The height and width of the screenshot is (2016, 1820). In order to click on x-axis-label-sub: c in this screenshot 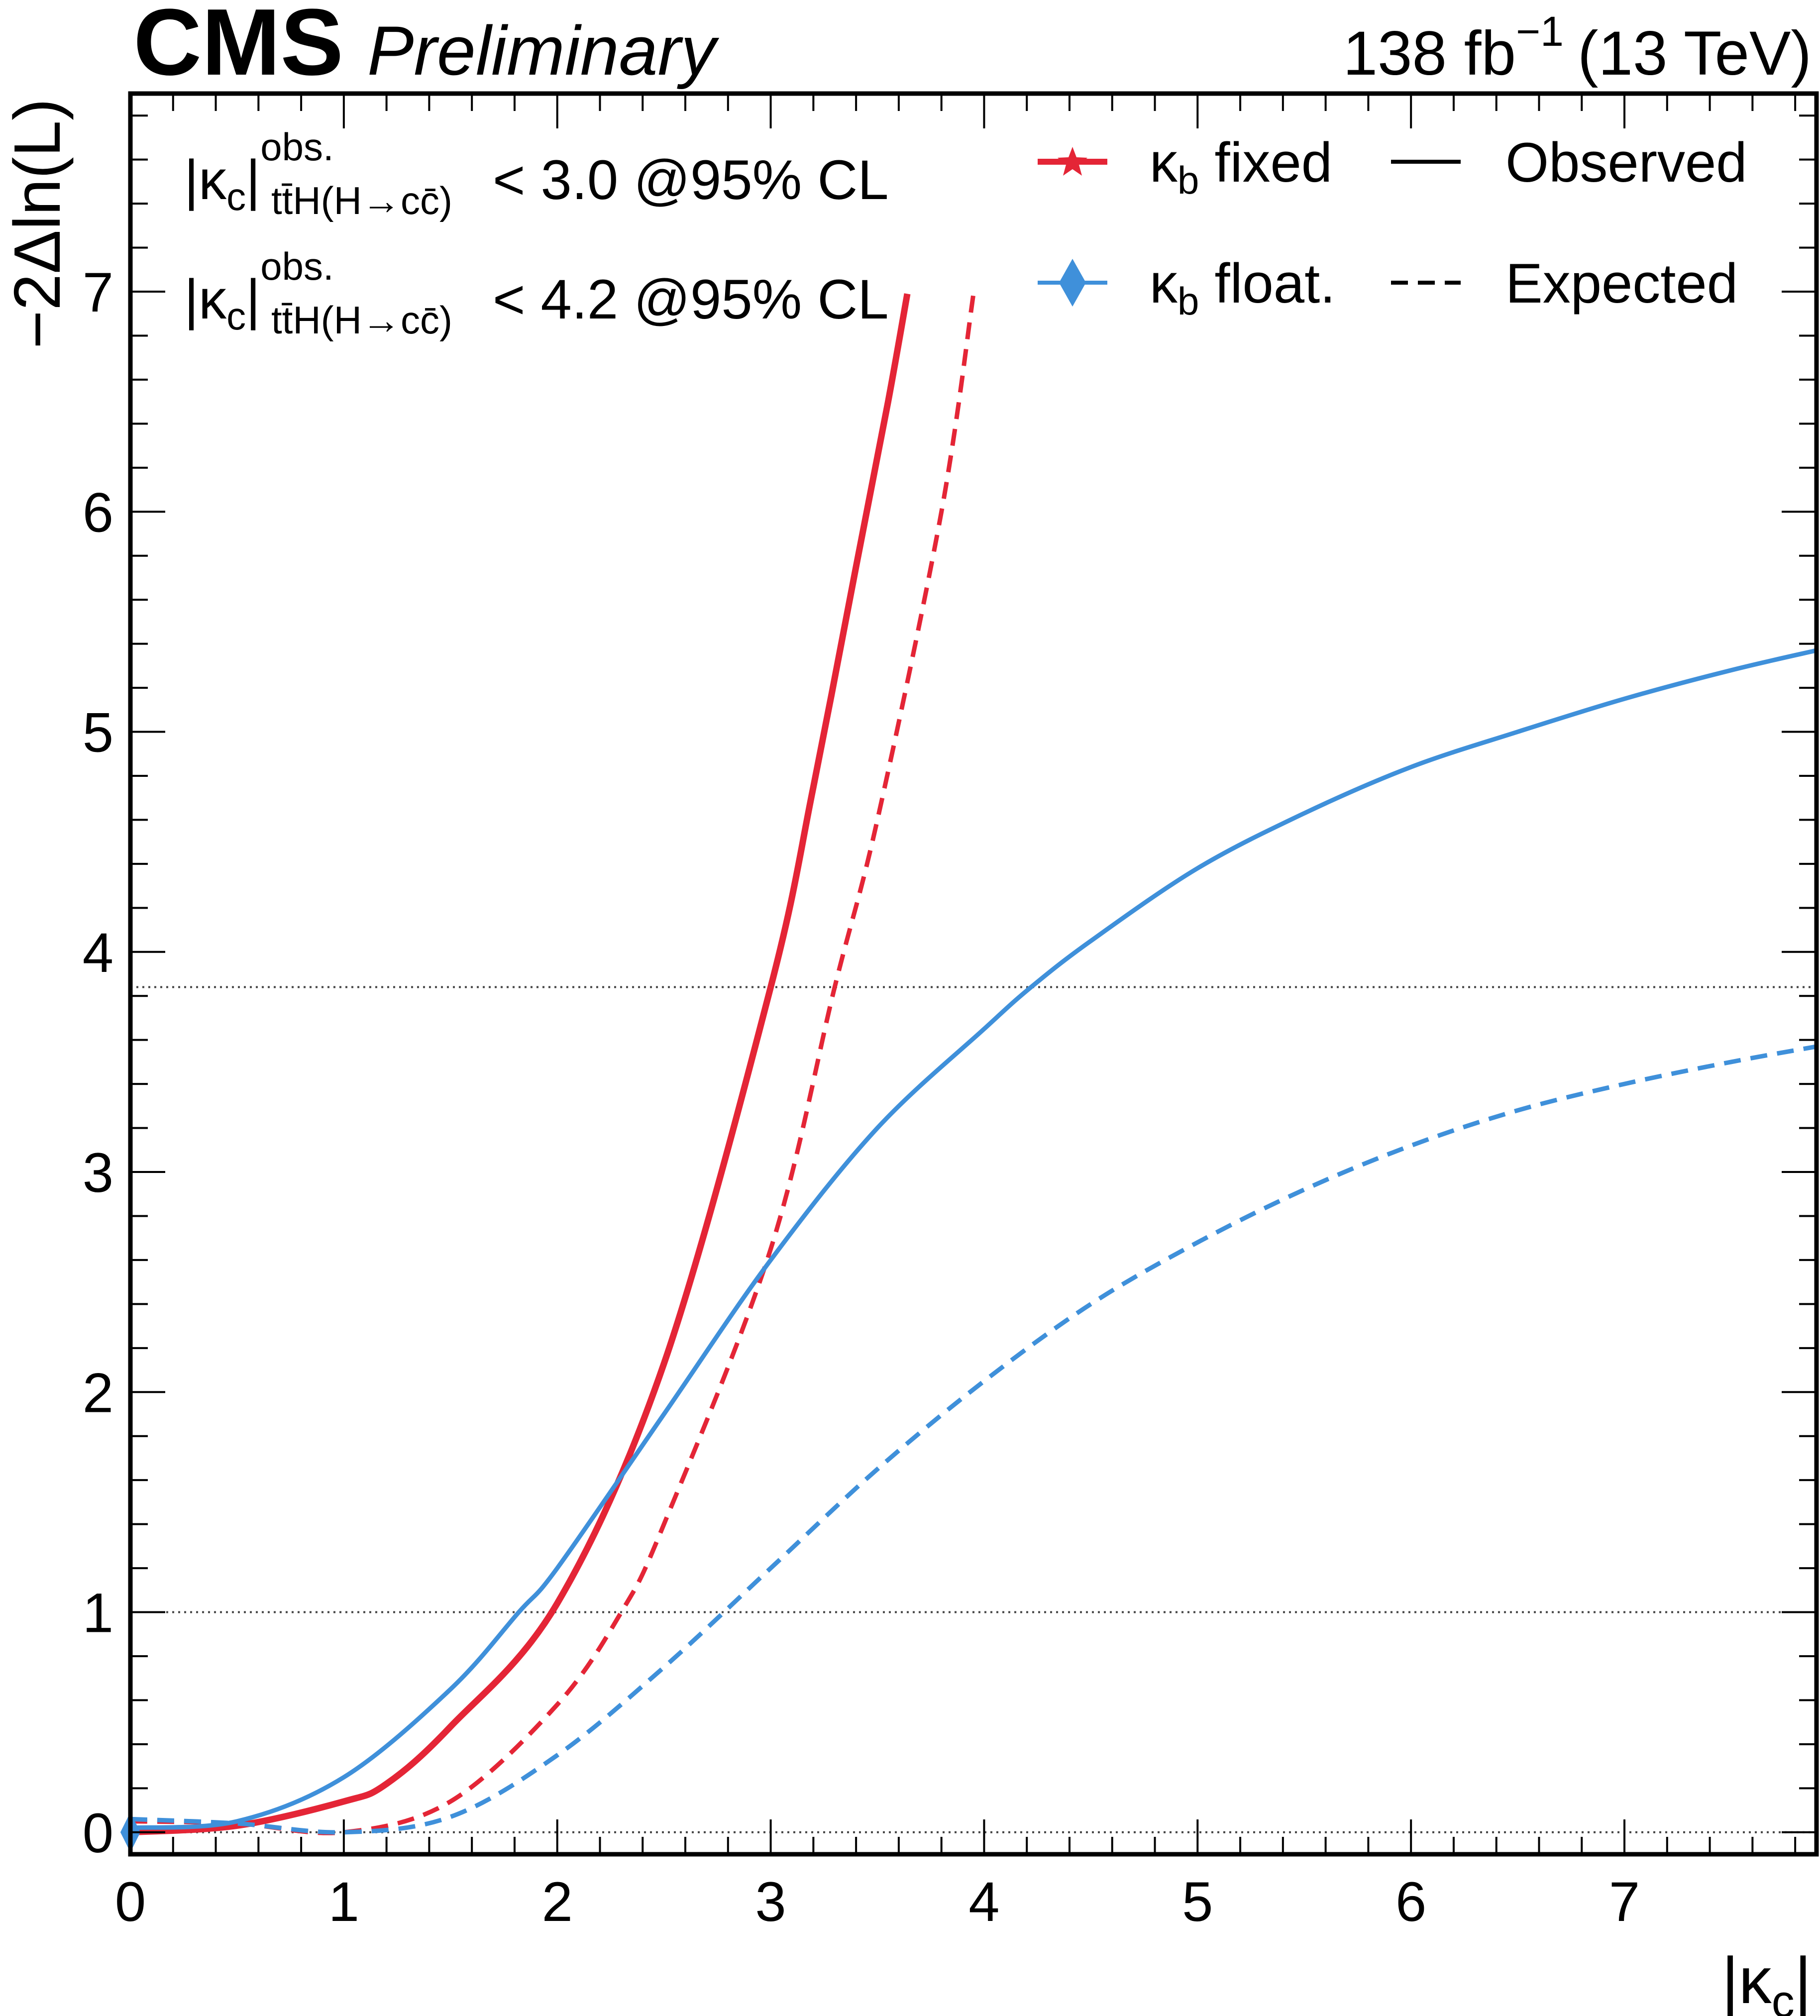, I will do `click(1783, 1996)`.